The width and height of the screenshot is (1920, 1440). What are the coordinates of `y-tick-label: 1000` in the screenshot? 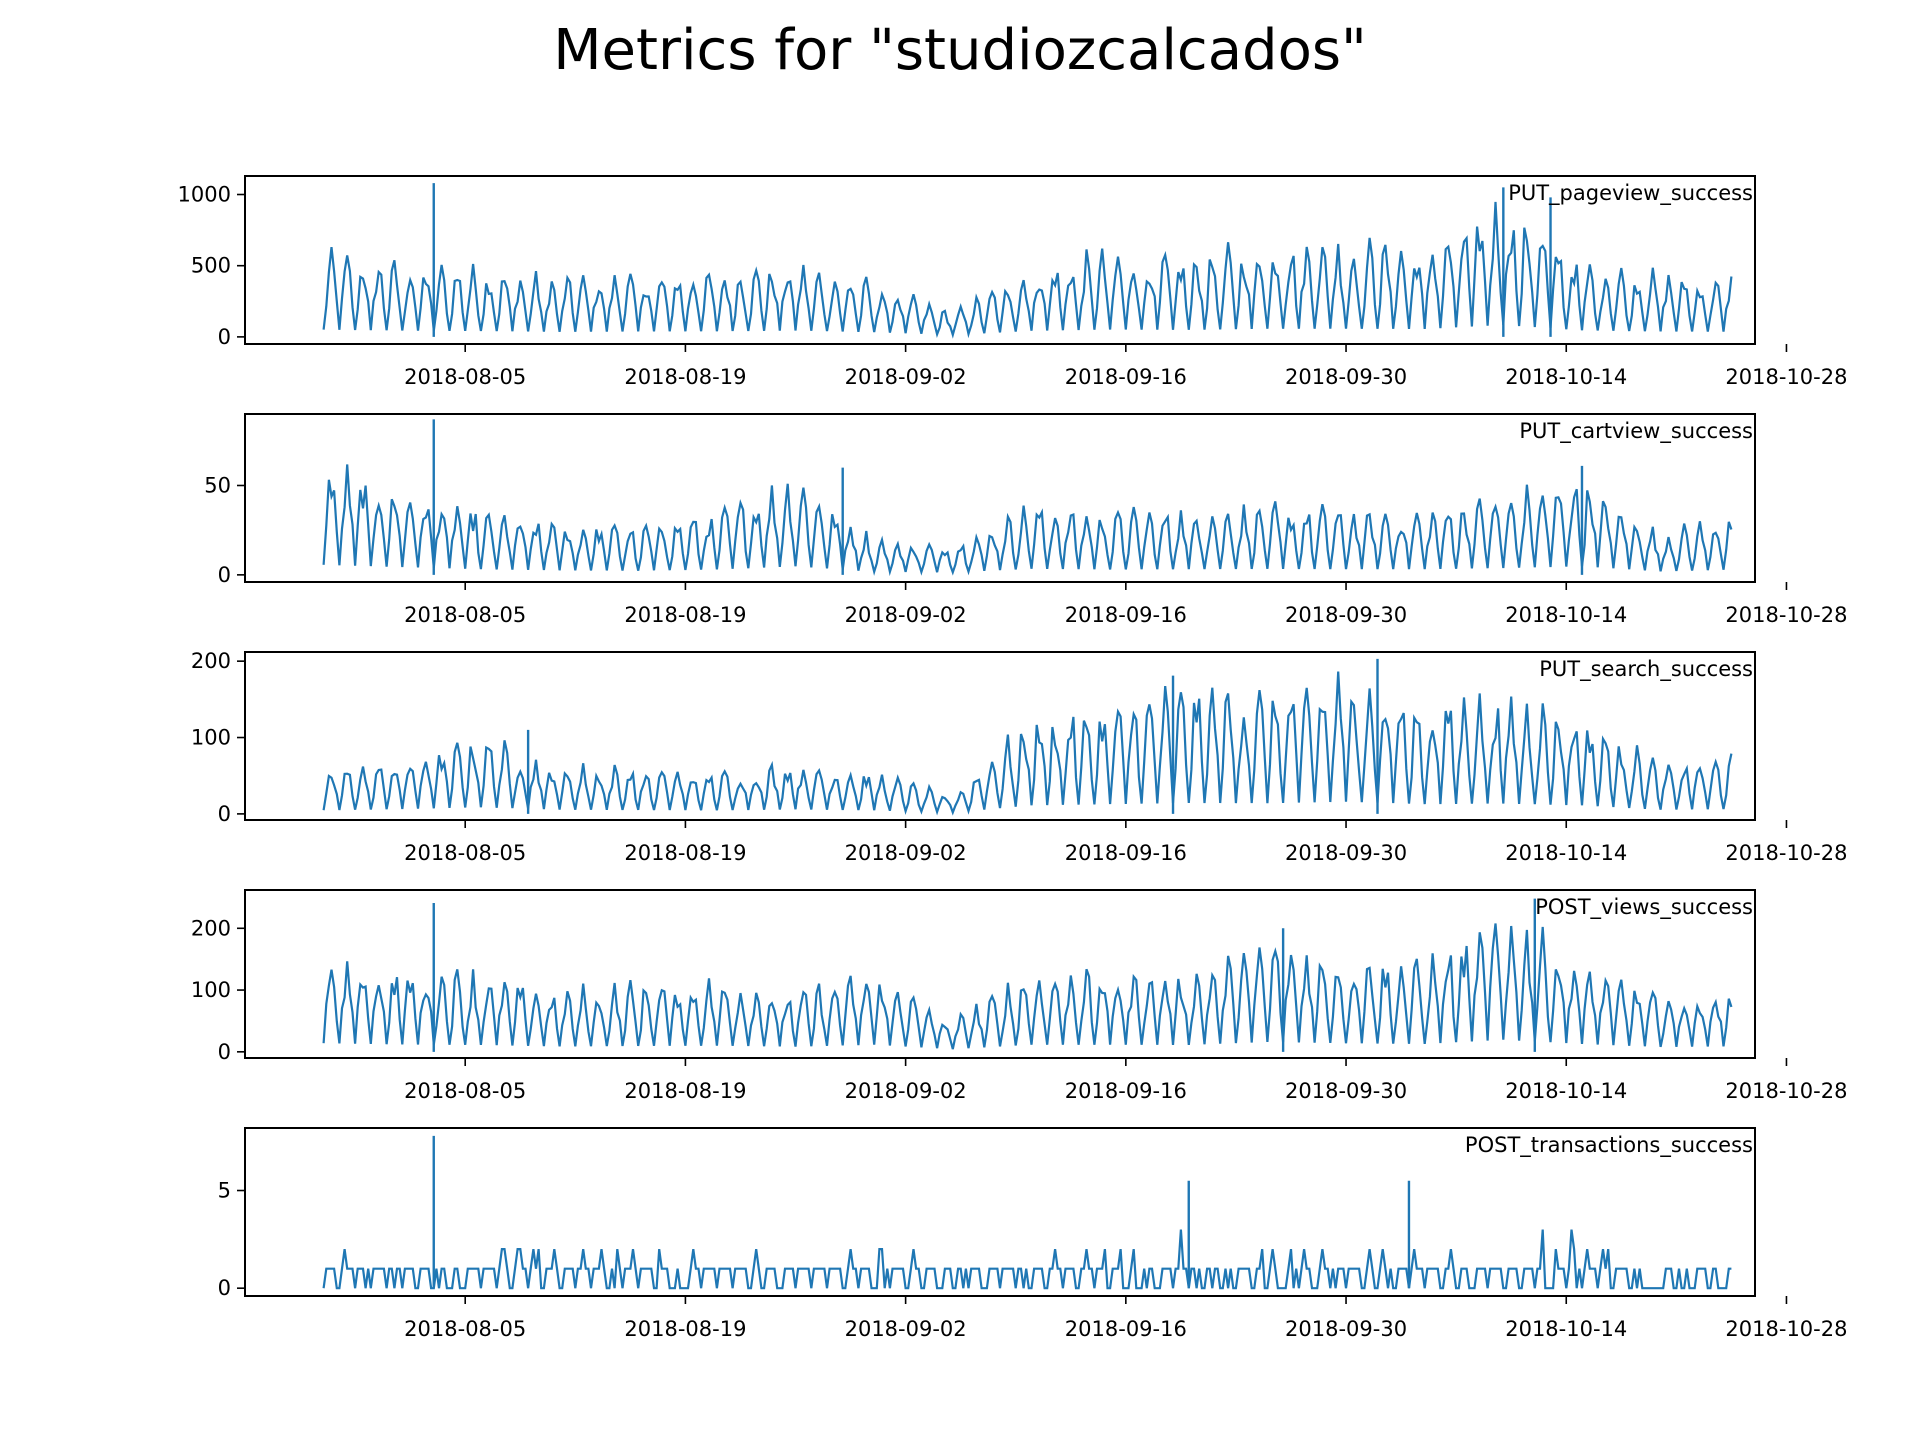 It's located at (204, 195).